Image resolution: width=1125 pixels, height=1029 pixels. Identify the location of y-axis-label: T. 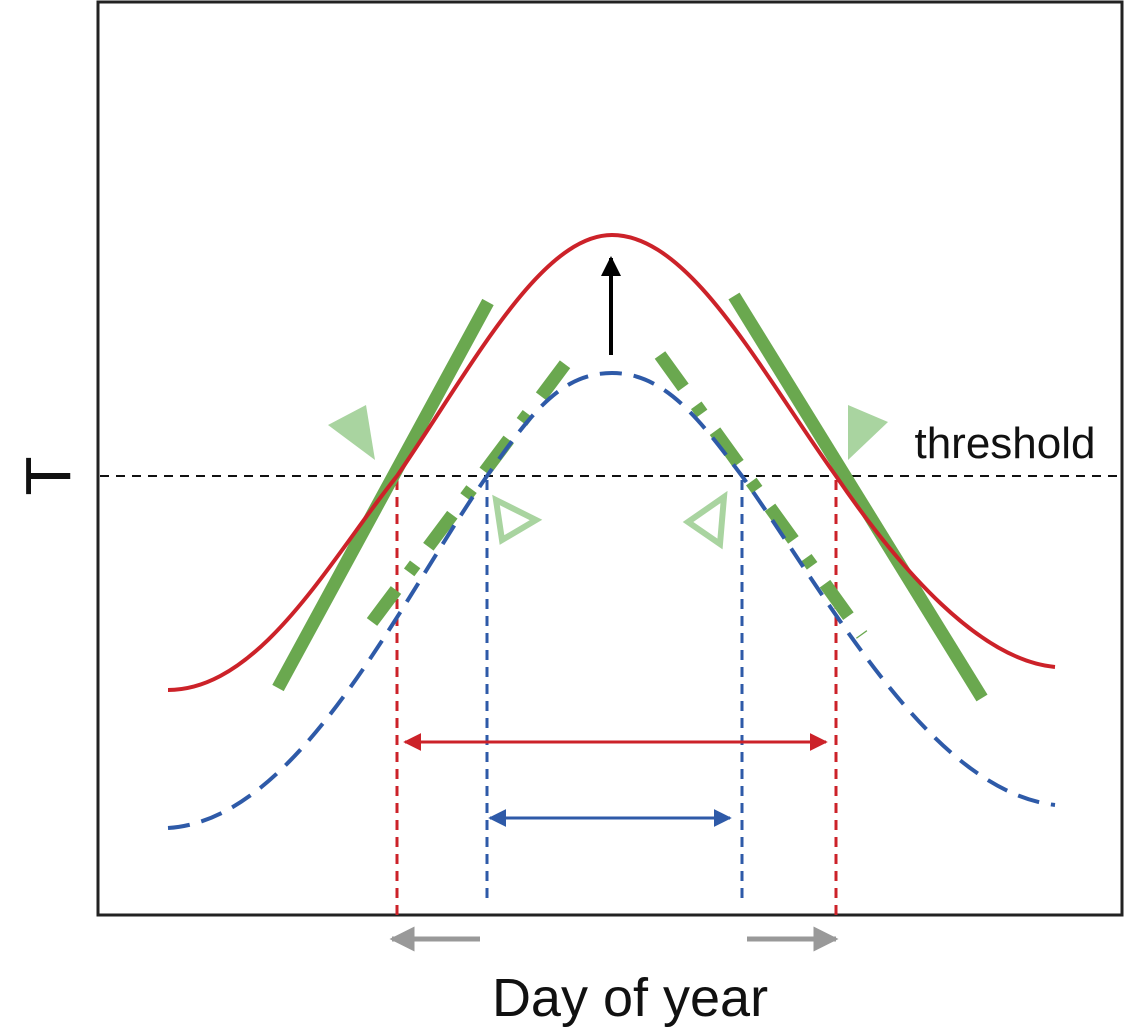
(48, 475).